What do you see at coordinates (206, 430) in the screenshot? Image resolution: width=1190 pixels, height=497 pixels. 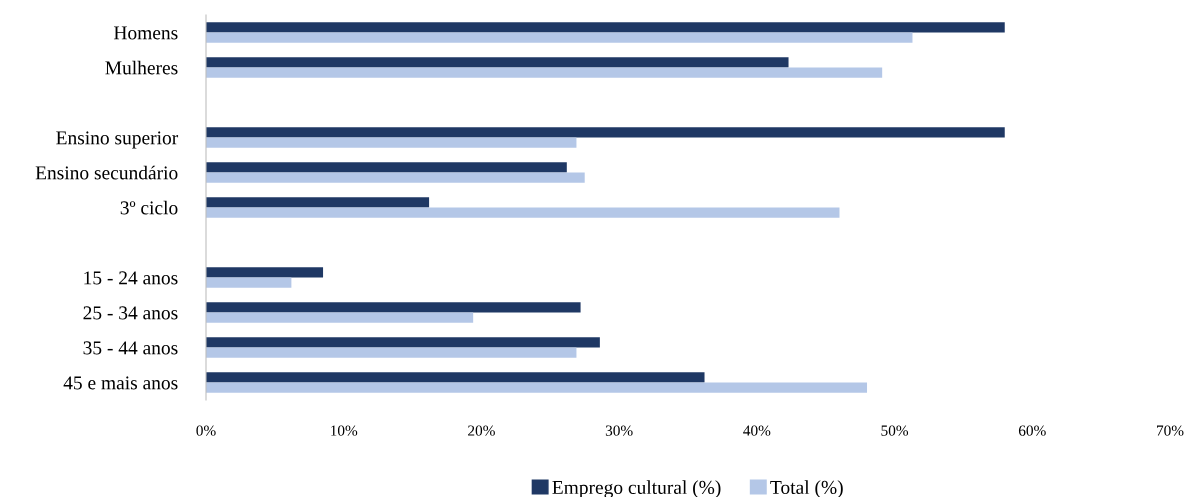 I see `x-tick-label: 0%` at bounding box center [206, 430].